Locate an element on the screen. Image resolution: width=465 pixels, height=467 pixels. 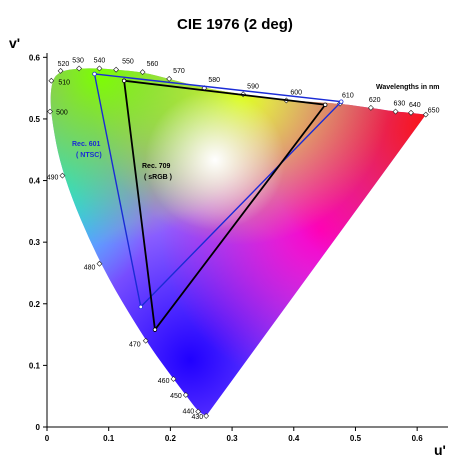
wavelength-label: 500 is located at coordinates (62, 113).